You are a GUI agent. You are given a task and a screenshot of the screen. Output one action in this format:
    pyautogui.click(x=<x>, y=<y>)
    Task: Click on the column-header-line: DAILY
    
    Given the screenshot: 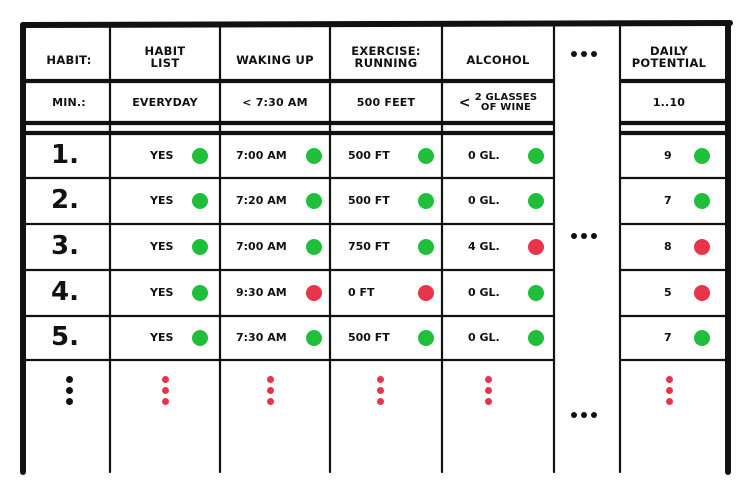 What is the action you would take?
    pyautogui.click(x=669, y=50)
    